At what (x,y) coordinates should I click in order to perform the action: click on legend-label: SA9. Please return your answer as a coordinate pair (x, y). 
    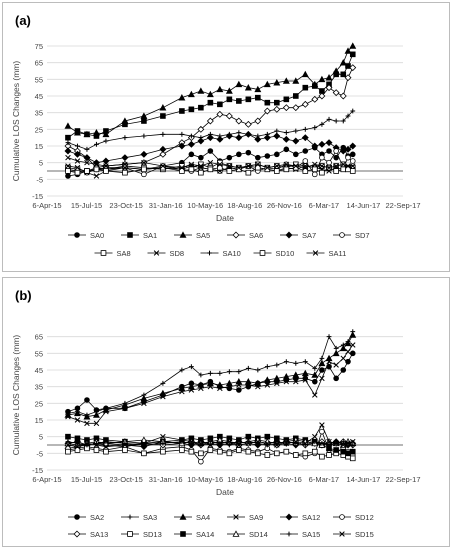
    Looking at the image, I should click on (256, 517).